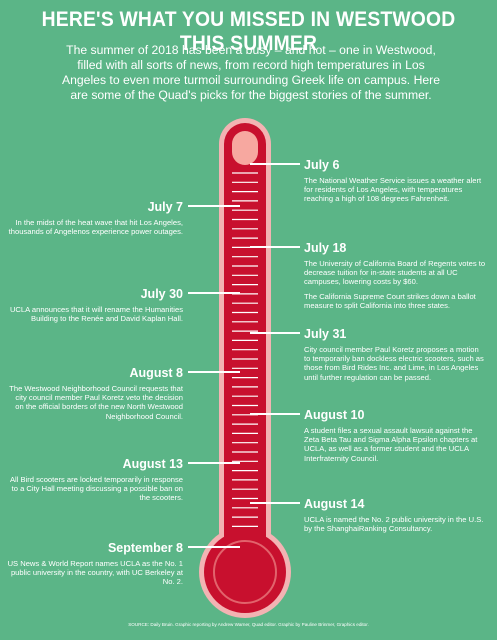  I want to click on event-date: July 30, so click(161, 294).